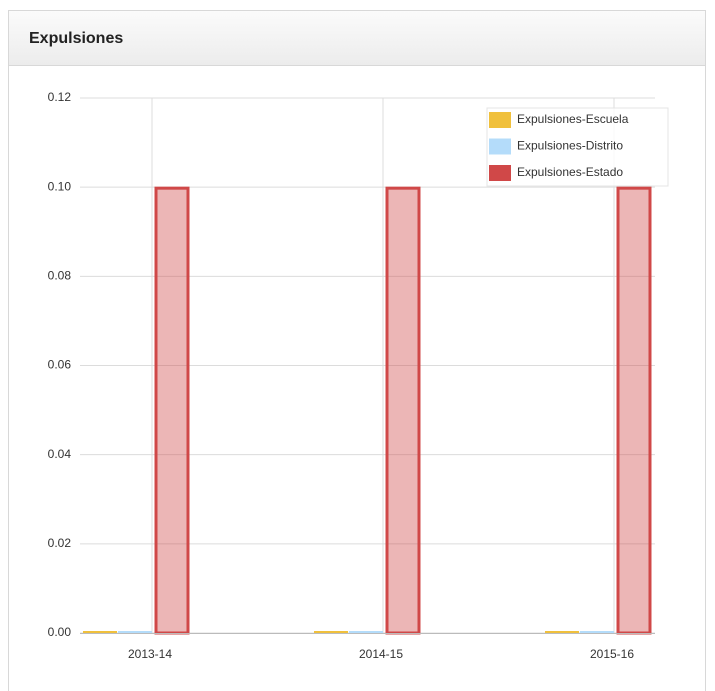  Describe the element at coordinates (60, 97) in the screenshot. I see `y-tick-label: 0.12` at that location.